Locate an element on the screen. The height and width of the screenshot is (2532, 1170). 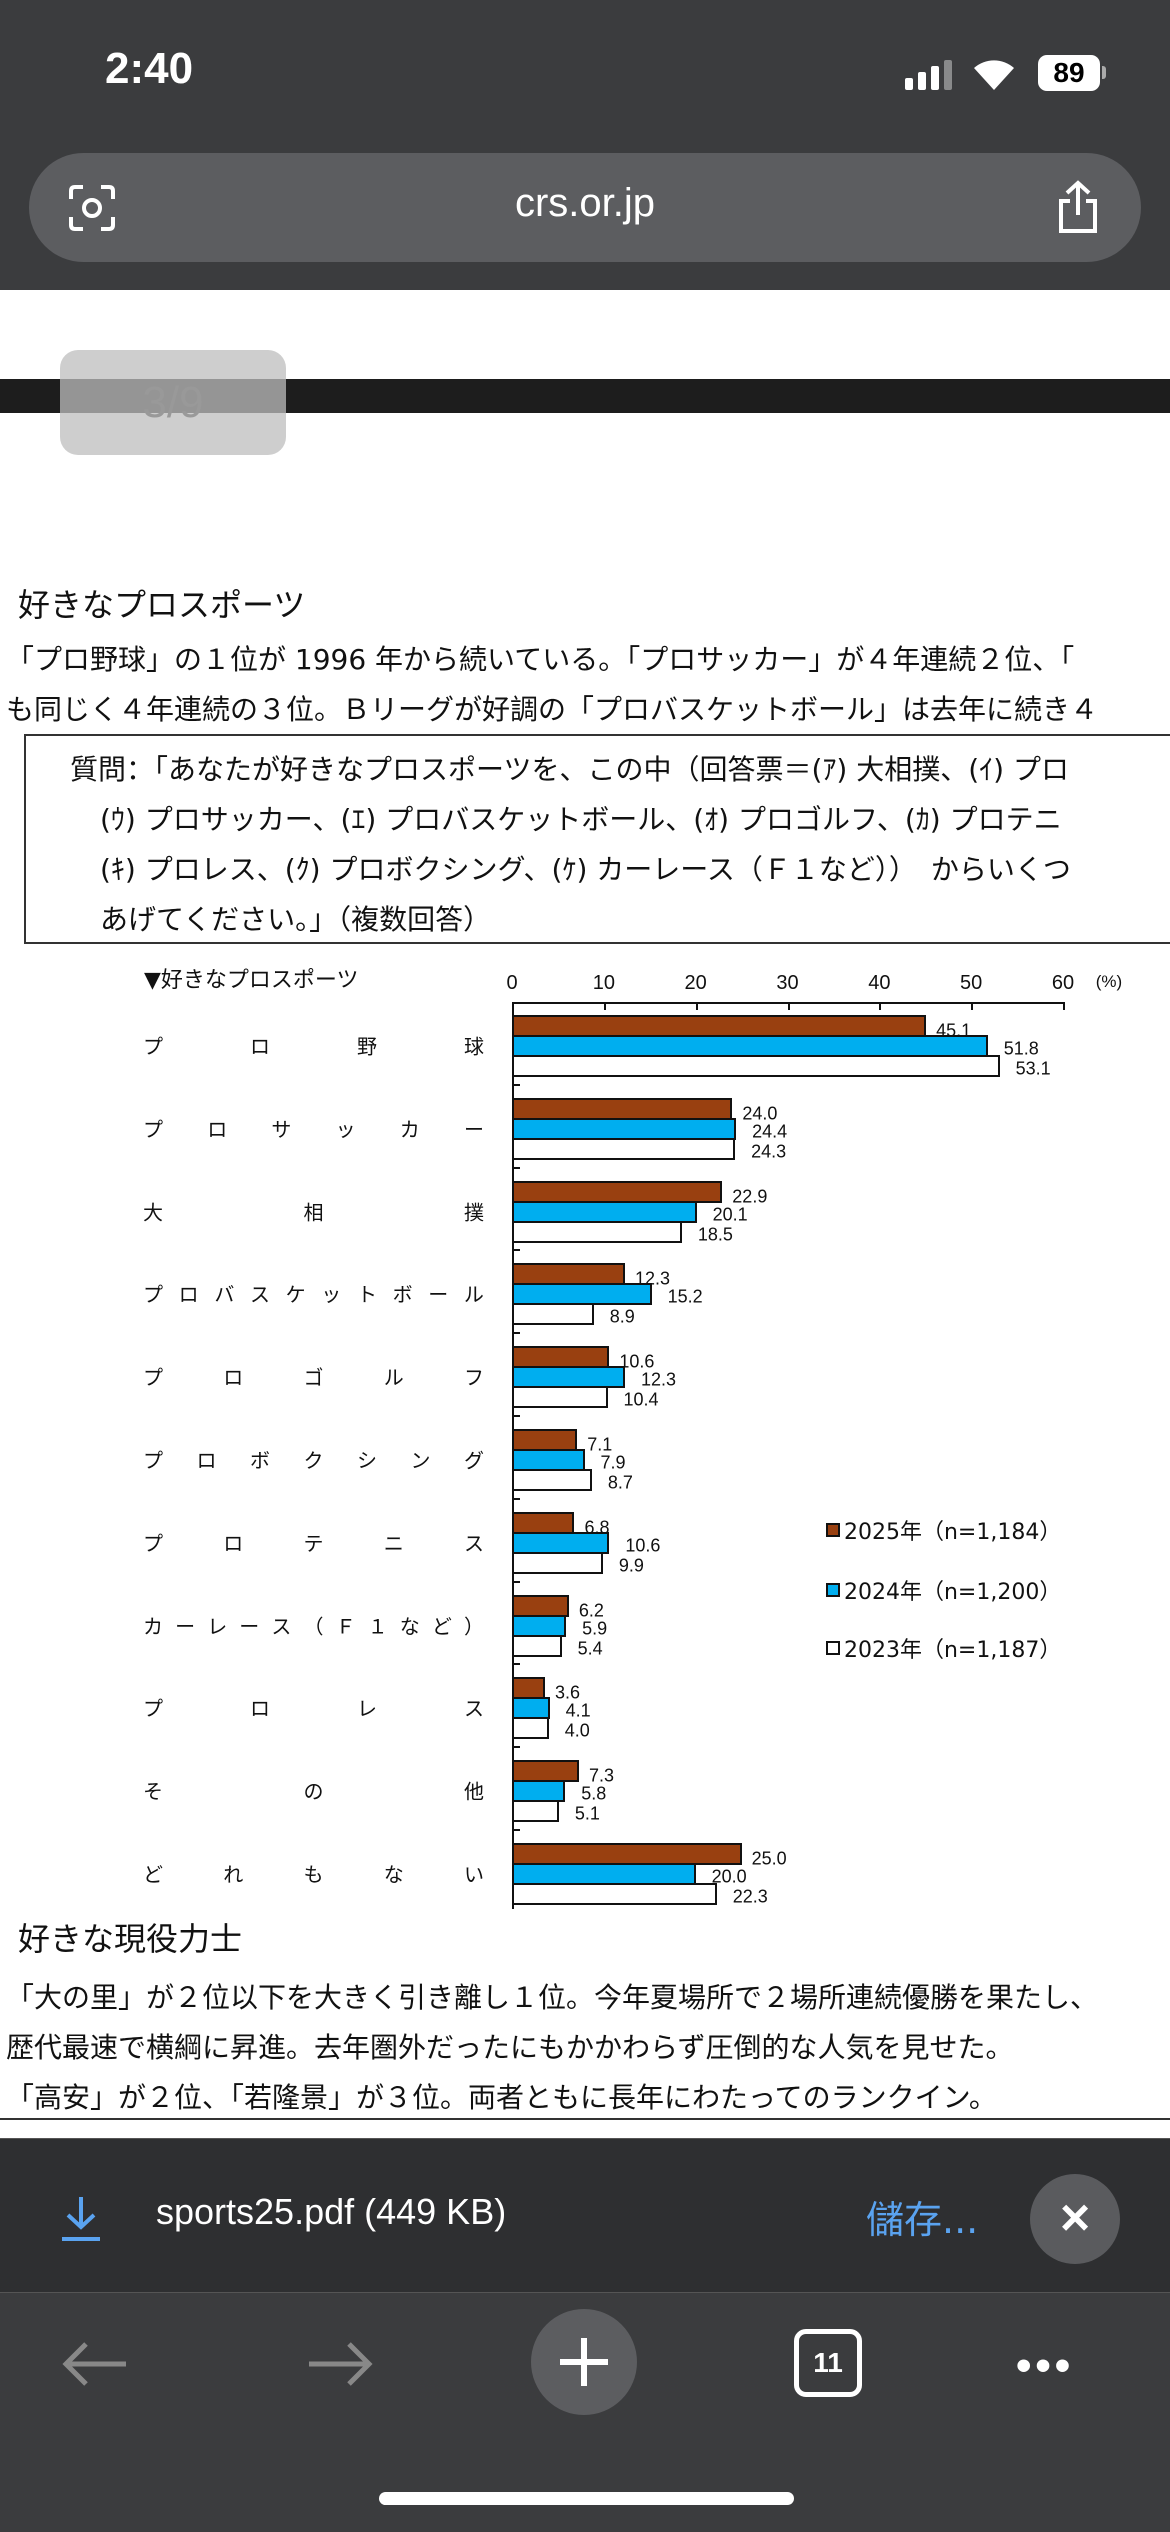
data-label: 15.2 is located at coordinates (685, 1296).